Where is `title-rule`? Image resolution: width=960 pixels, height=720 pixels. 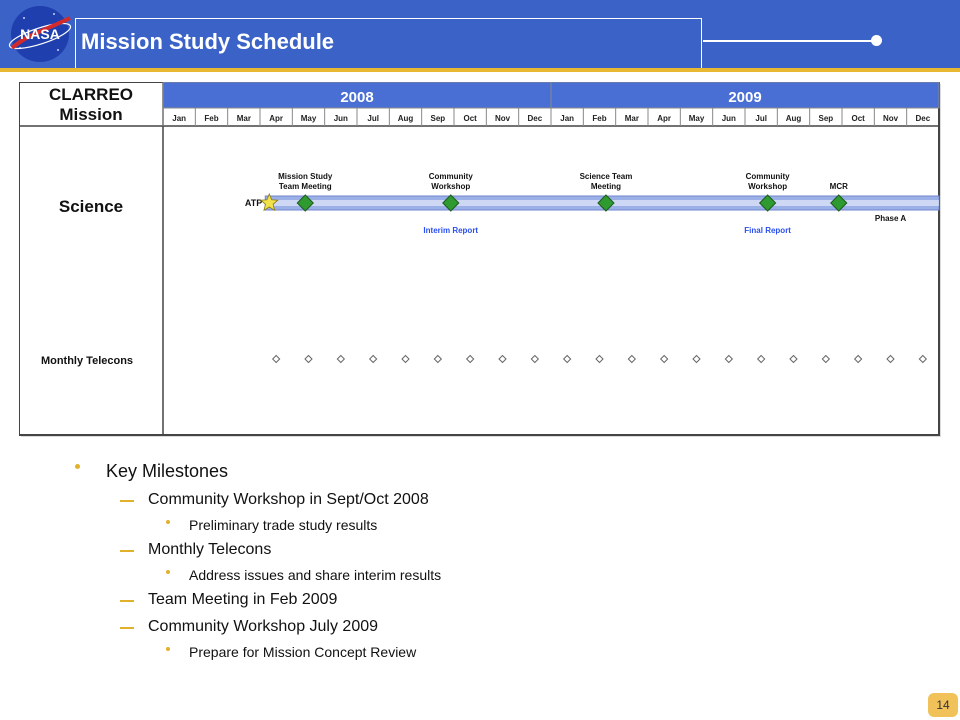 title-rule is located at coordinates (789, 41).